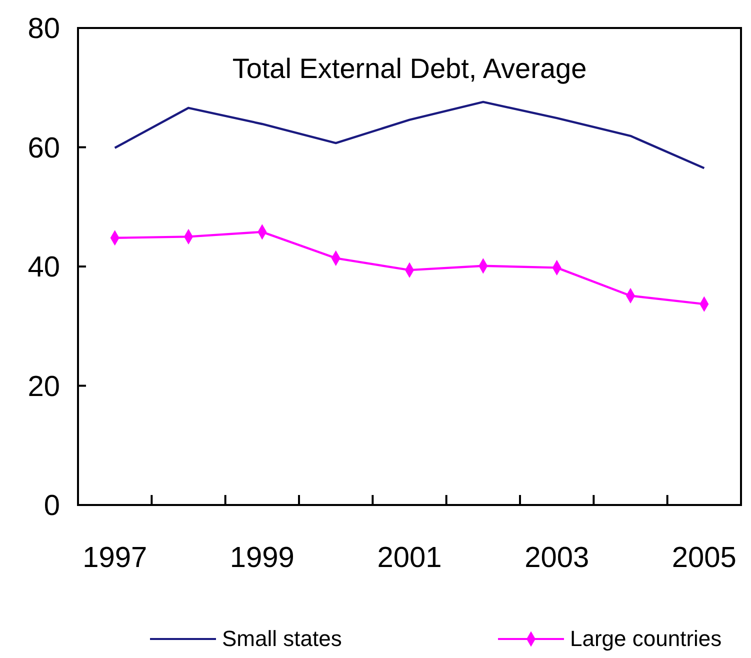 This screenshot has height=658, width=751. I want to click on legend-label: Large countries, so click(646, 638).